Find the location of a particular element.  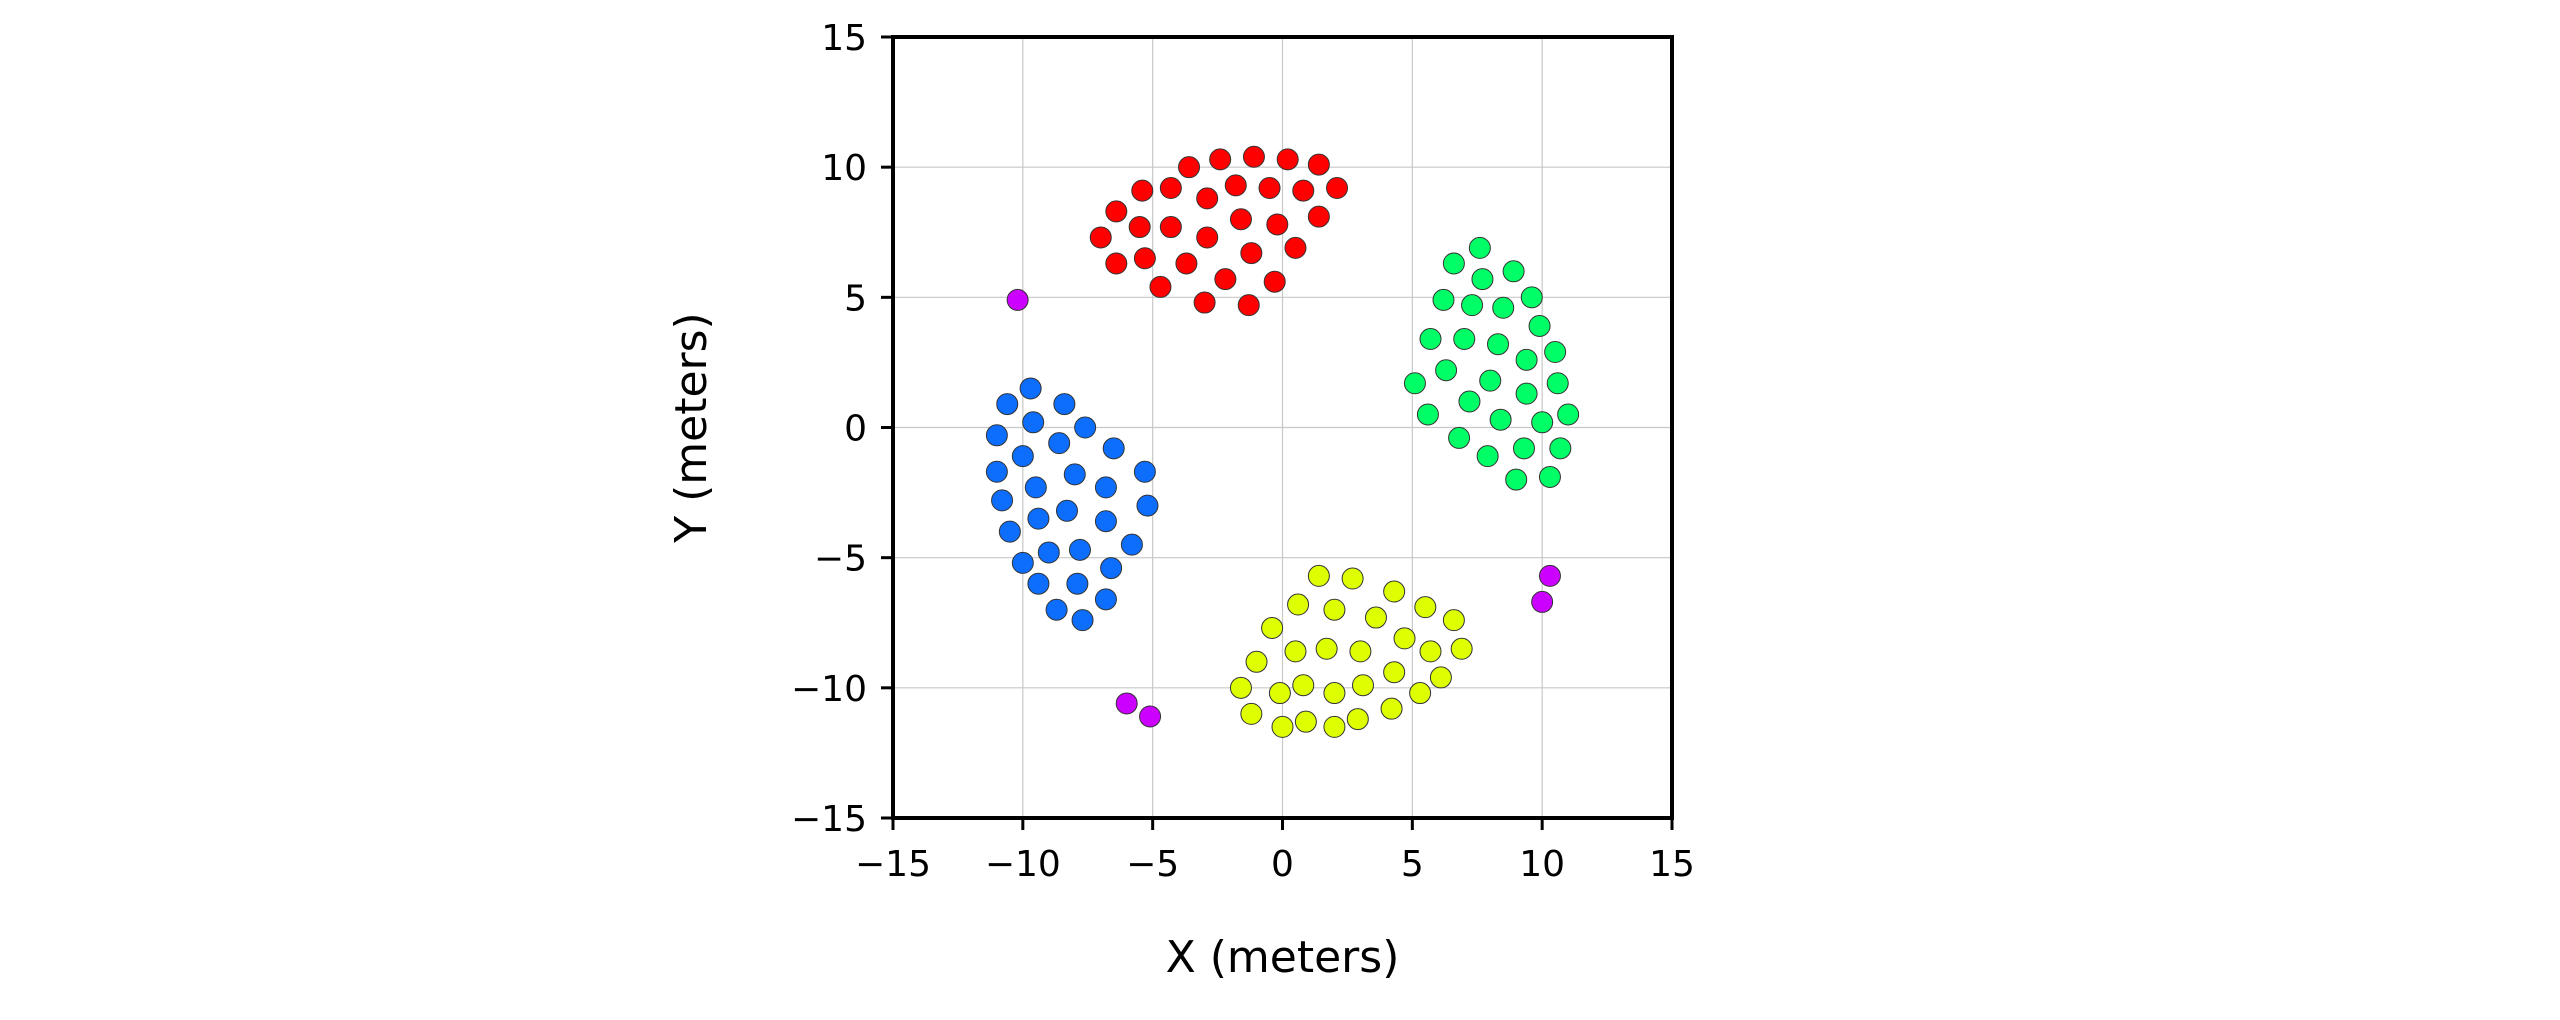

y-axis-label: Y (meters) is located at coordinates (691, 427).